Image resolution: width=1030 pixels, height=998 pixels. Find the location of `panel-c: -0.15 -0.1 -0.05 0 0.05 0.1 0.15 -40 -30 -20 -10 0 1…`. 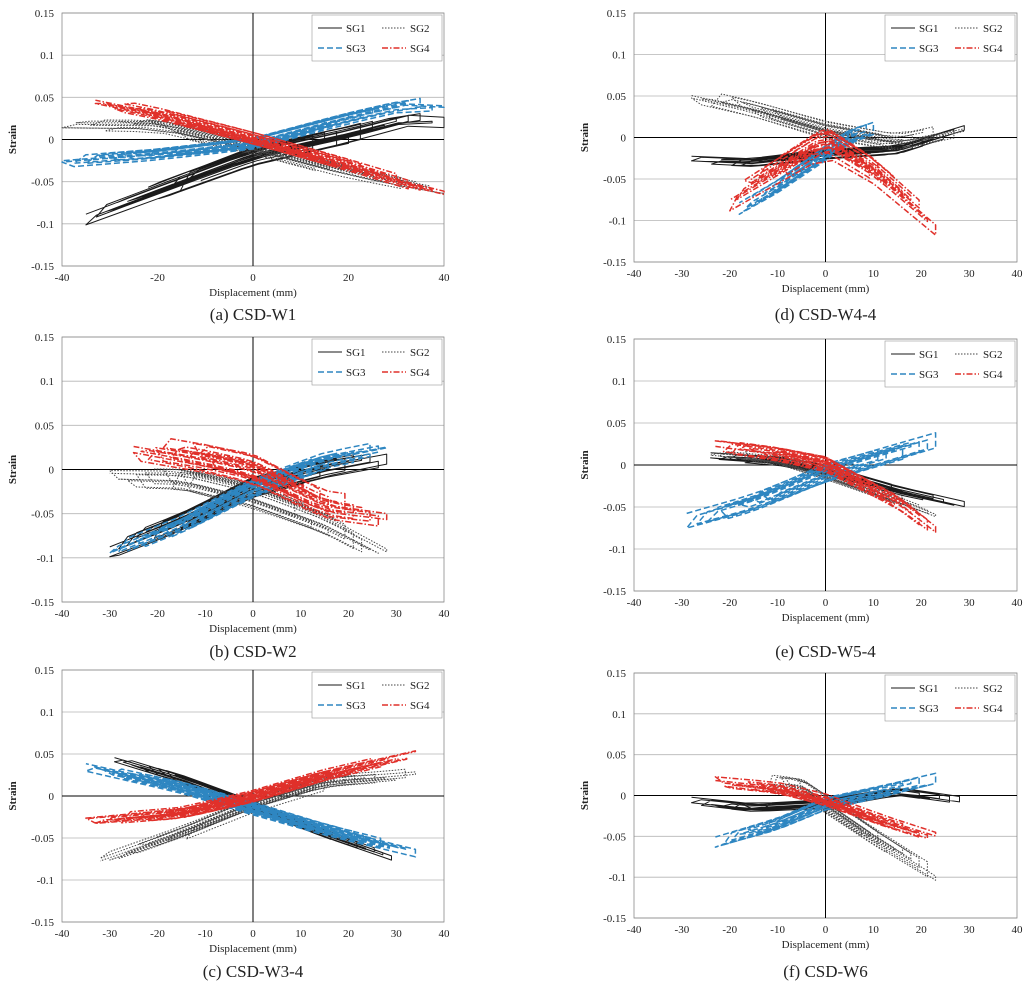

panel-c: -0.15 -0.1 -0.05 0 0.05 0.1 0.15 -40 -30 -20 -10 0 1… is located at coordinates (228, 823).